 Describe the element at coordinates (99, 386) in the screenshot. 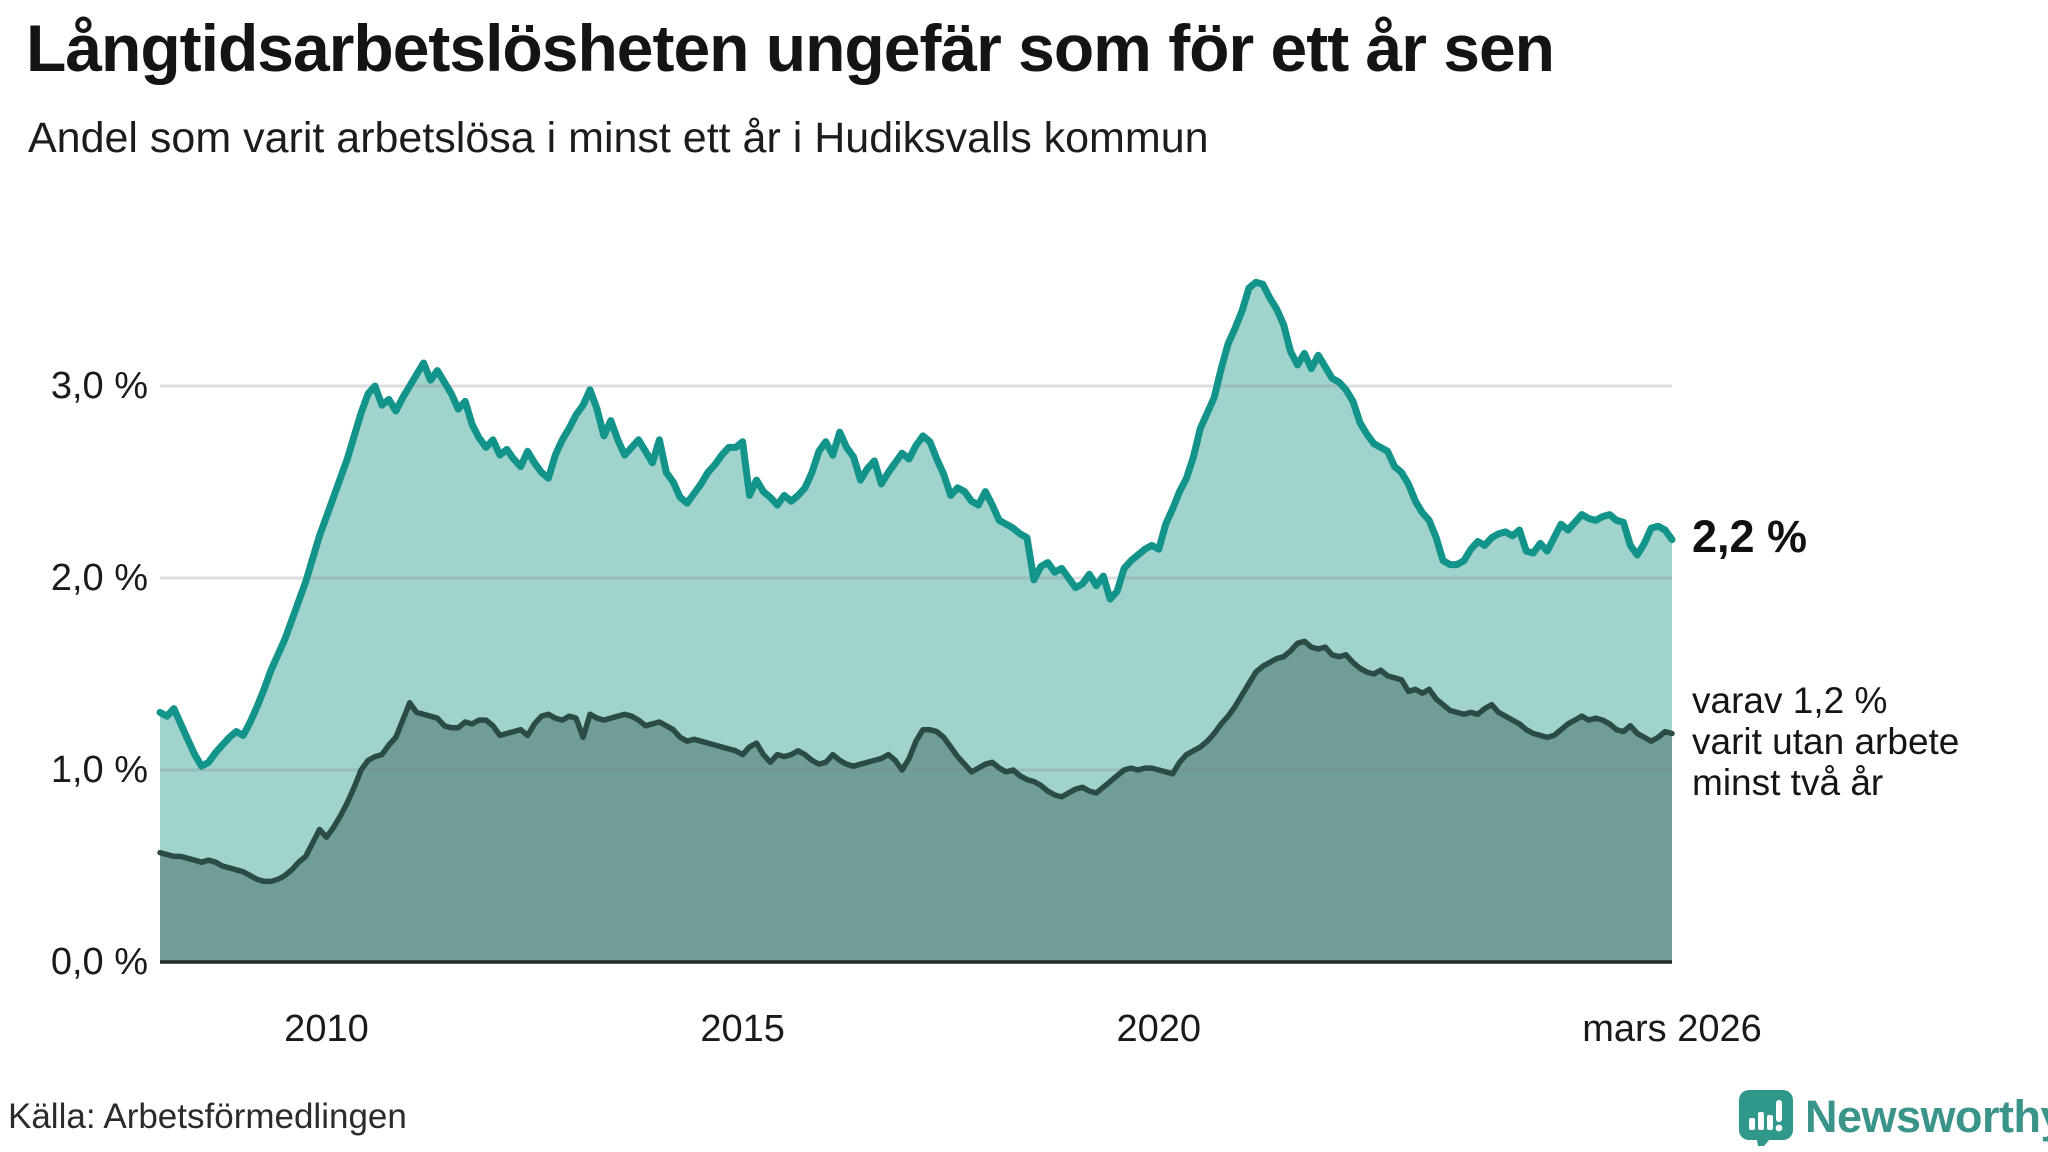

I see `y-tick-label-0: 3,0 %` at that location.